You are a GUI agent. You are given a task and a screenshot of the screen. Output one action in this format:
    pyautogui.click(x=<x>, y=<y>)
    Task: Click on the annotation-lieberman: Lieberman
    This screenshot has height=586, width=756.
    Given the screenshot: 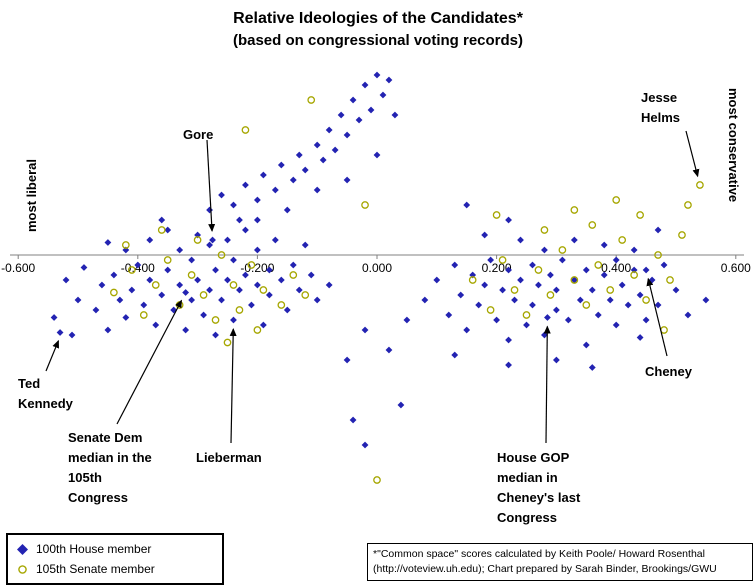 What is the action you would take?
    pyautogui.click(x=229, y=457)
    